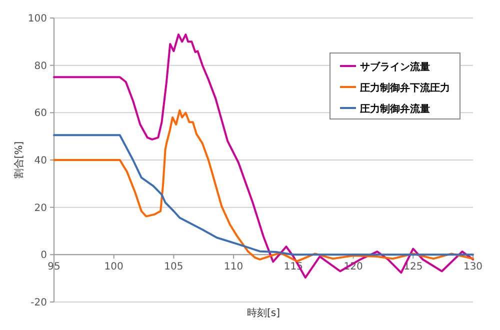 The height and width of the screenshot is (330, 500). Describe the element at coordinates (38, 303) in the screenshot. I see `y-tick-label: -20` at that location.